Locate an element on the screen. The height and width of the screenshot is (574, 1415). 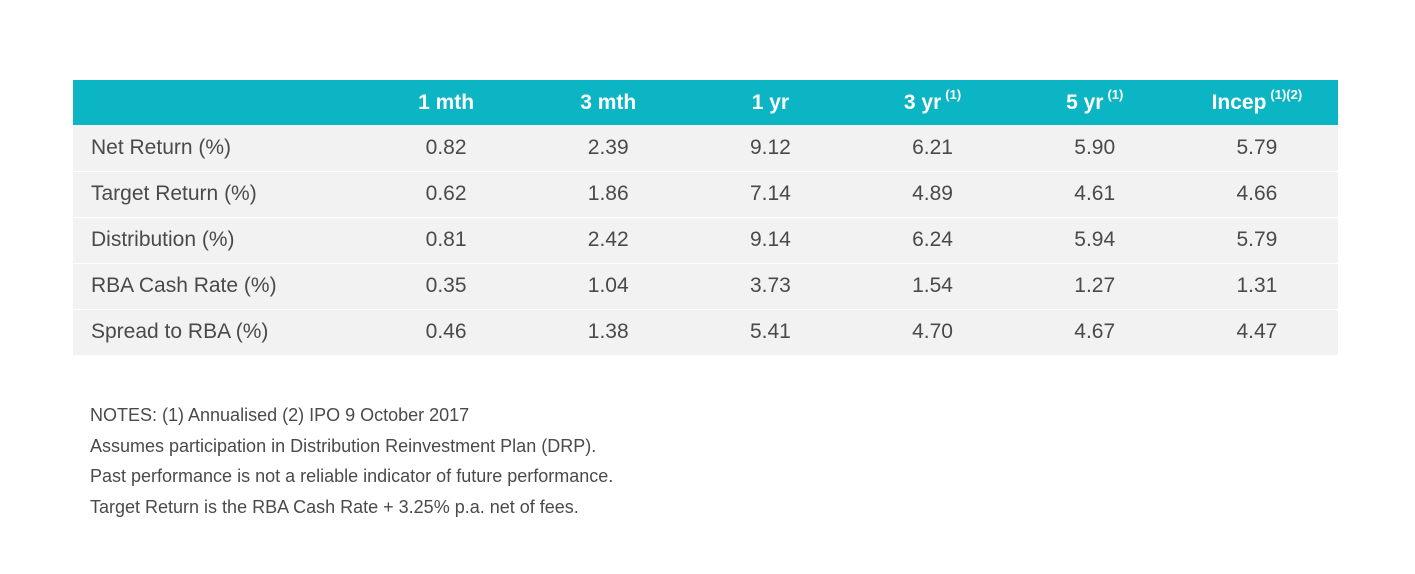
table-cell: 4.67 is located at coordinates (1095, 332).